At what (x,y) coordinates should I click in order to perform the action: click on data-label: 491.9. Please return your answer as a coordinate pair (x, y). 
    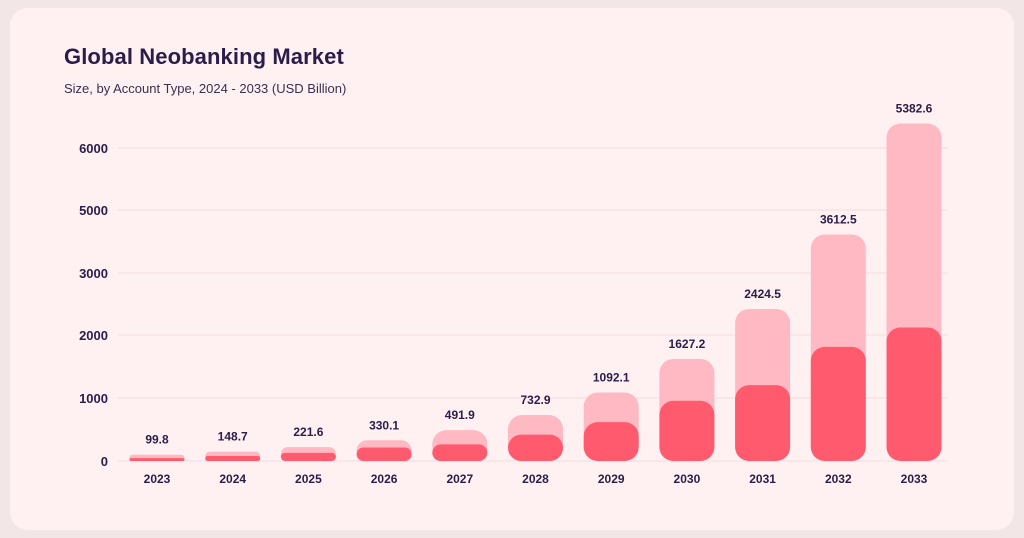
    Looking at the image, I should click on (460, 415).